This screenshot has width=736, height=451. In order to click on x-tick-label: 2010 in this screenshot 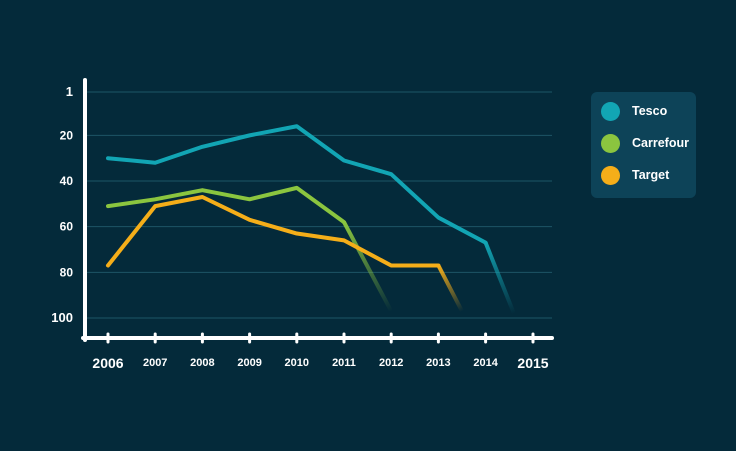, I will do `click(297, 363)`.